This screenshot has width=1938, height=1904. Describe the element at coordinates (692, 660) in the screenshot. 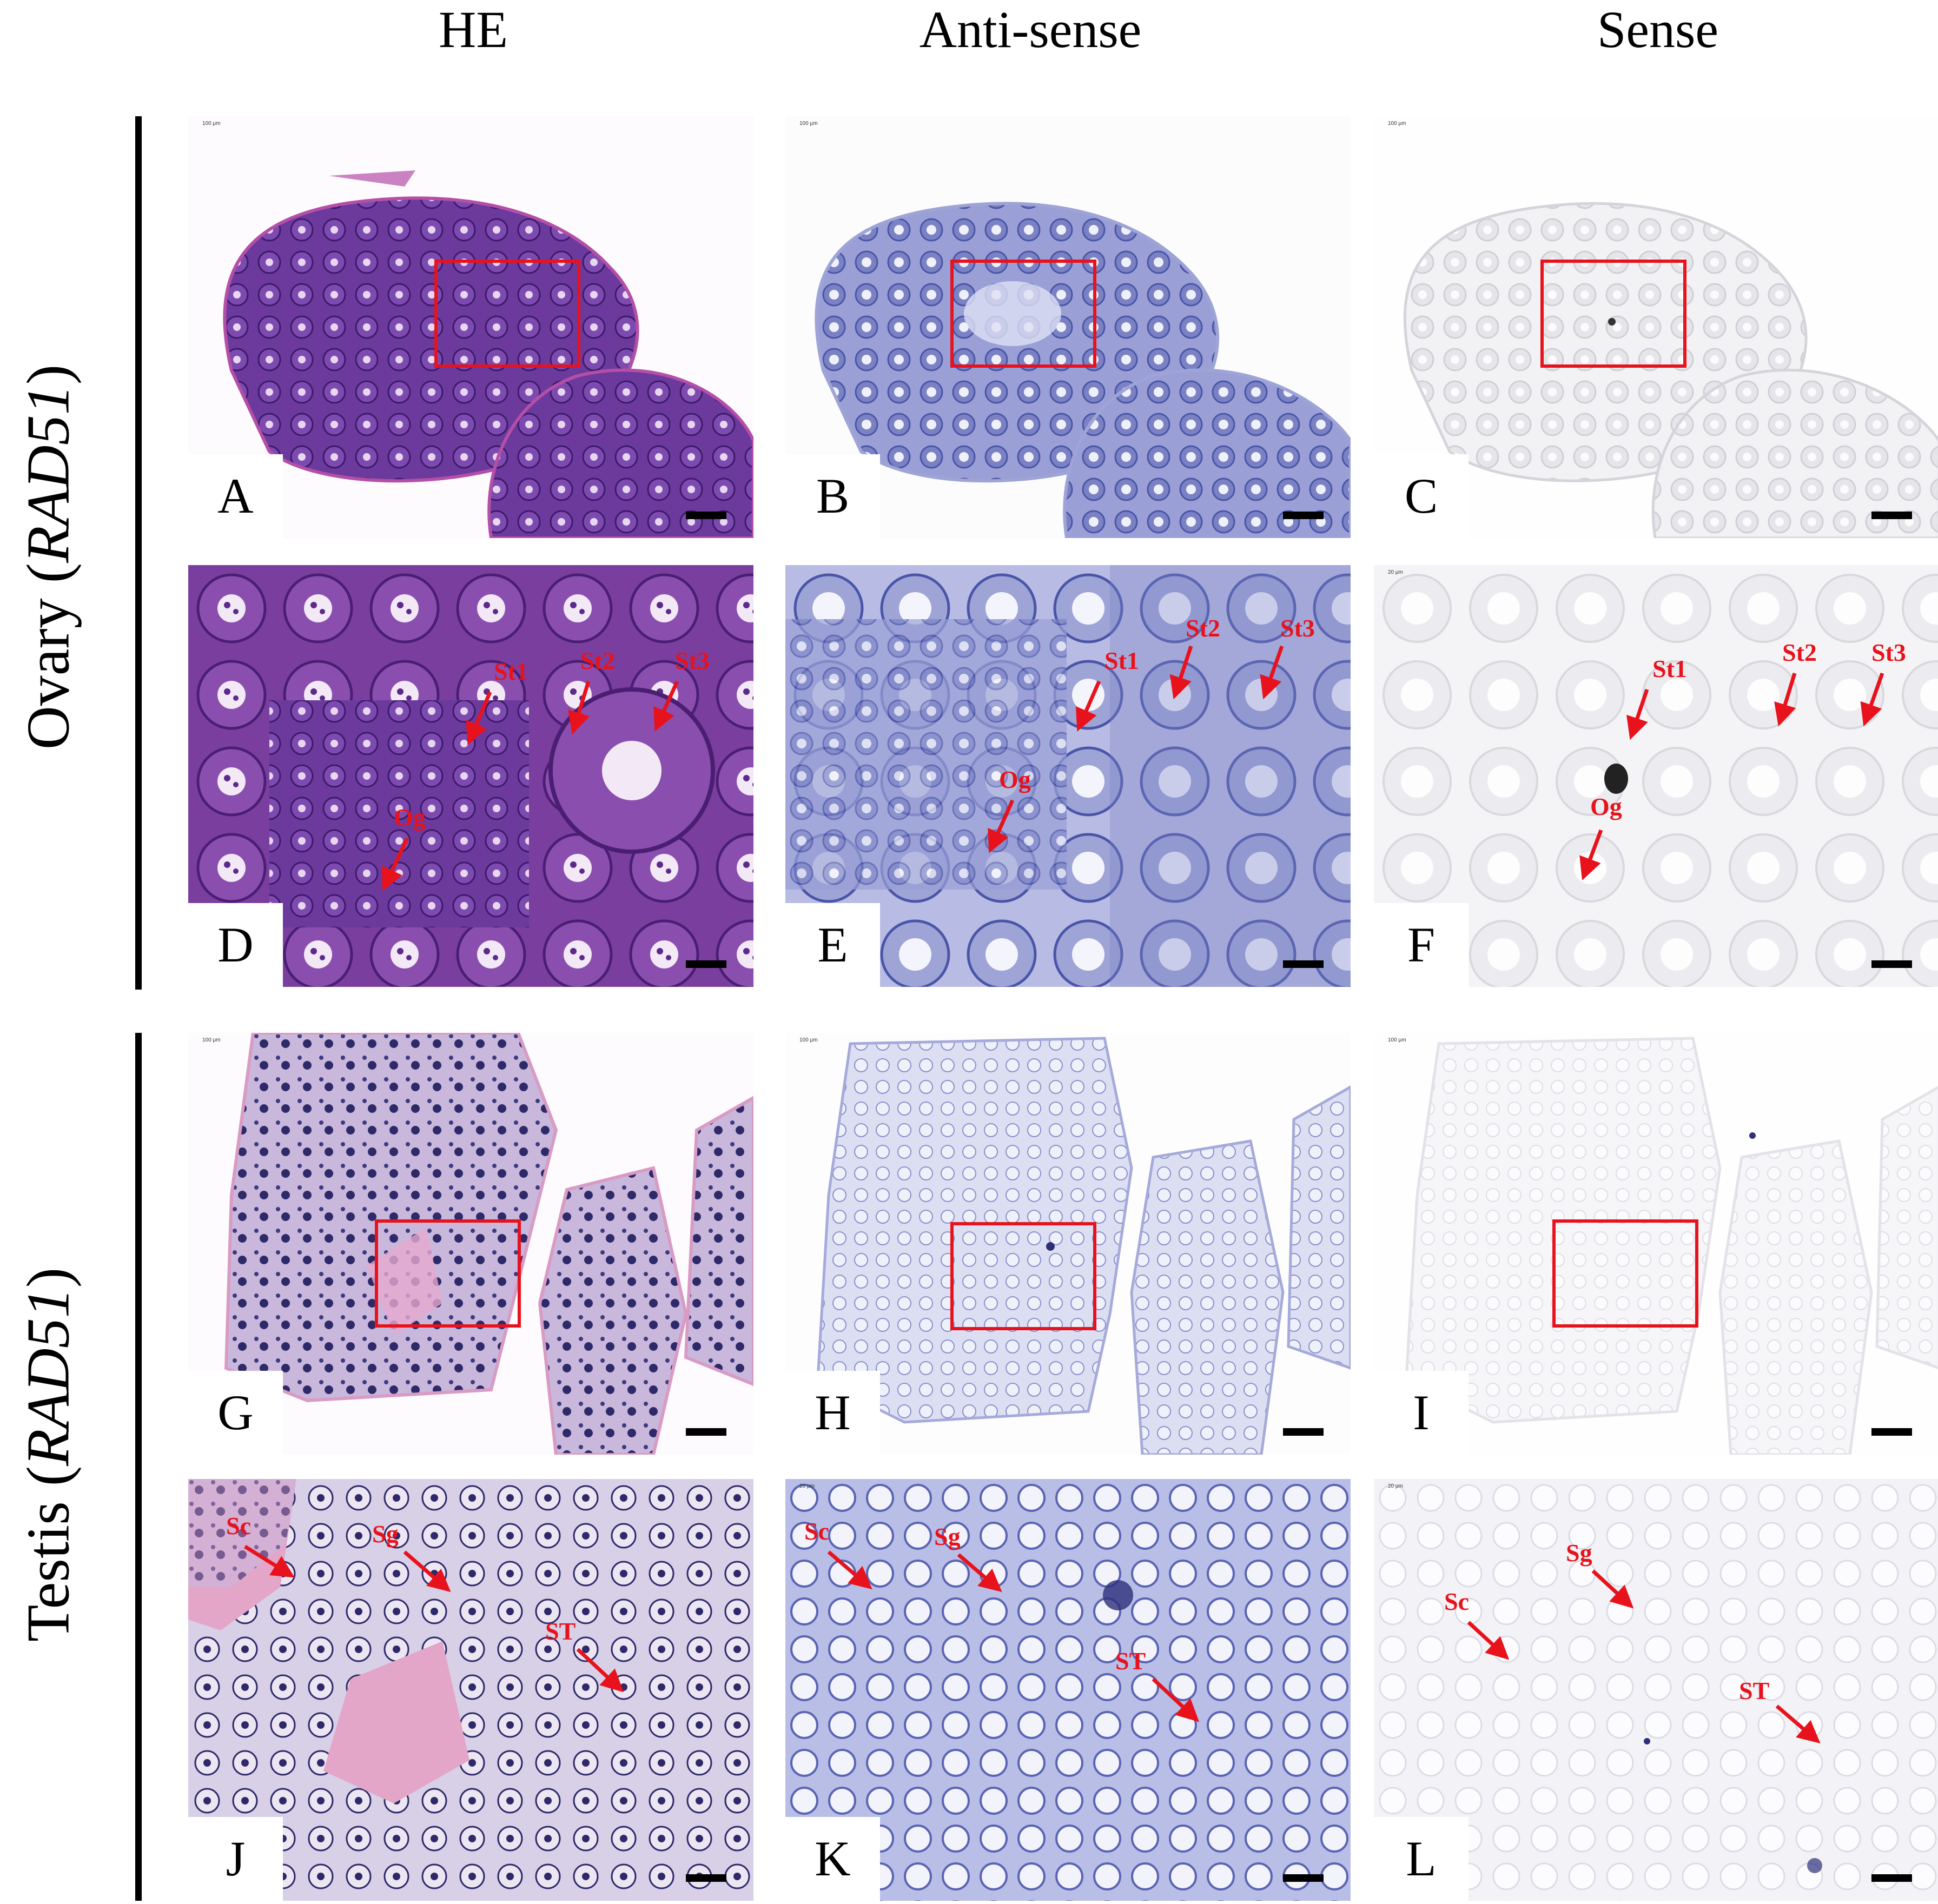

I see `panel-d-label-st3: St3` at that location.